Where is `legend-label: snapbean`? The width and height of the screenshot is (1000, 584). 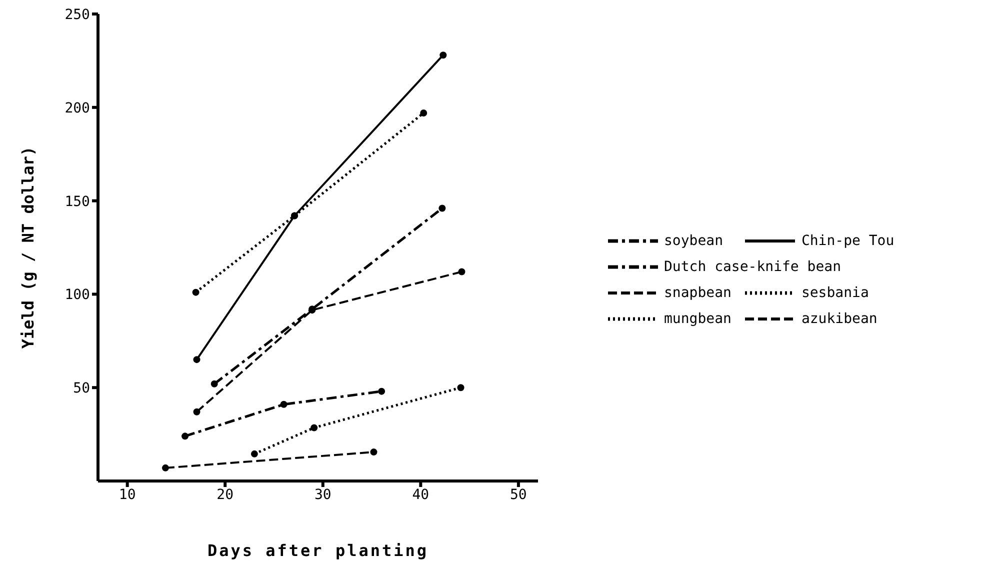
legend-label: snapbean is located at coordinates (698, 293).